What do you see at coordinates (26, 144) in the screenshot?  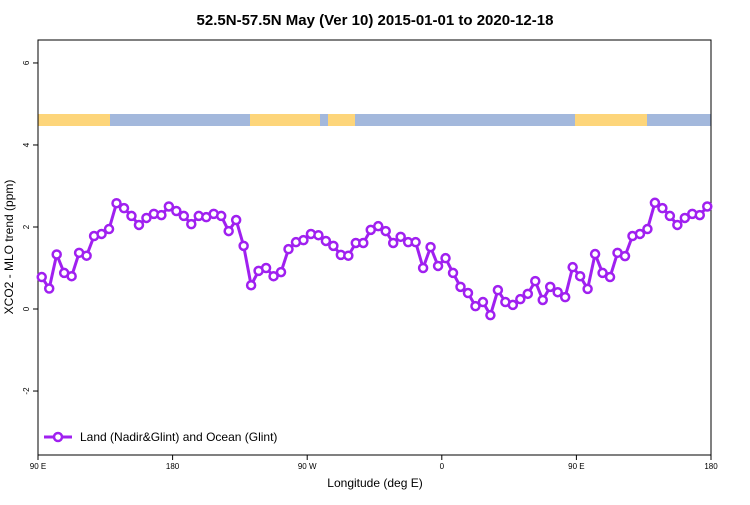 I see `y-tick-label: 4` at bounding box center [26, 144].